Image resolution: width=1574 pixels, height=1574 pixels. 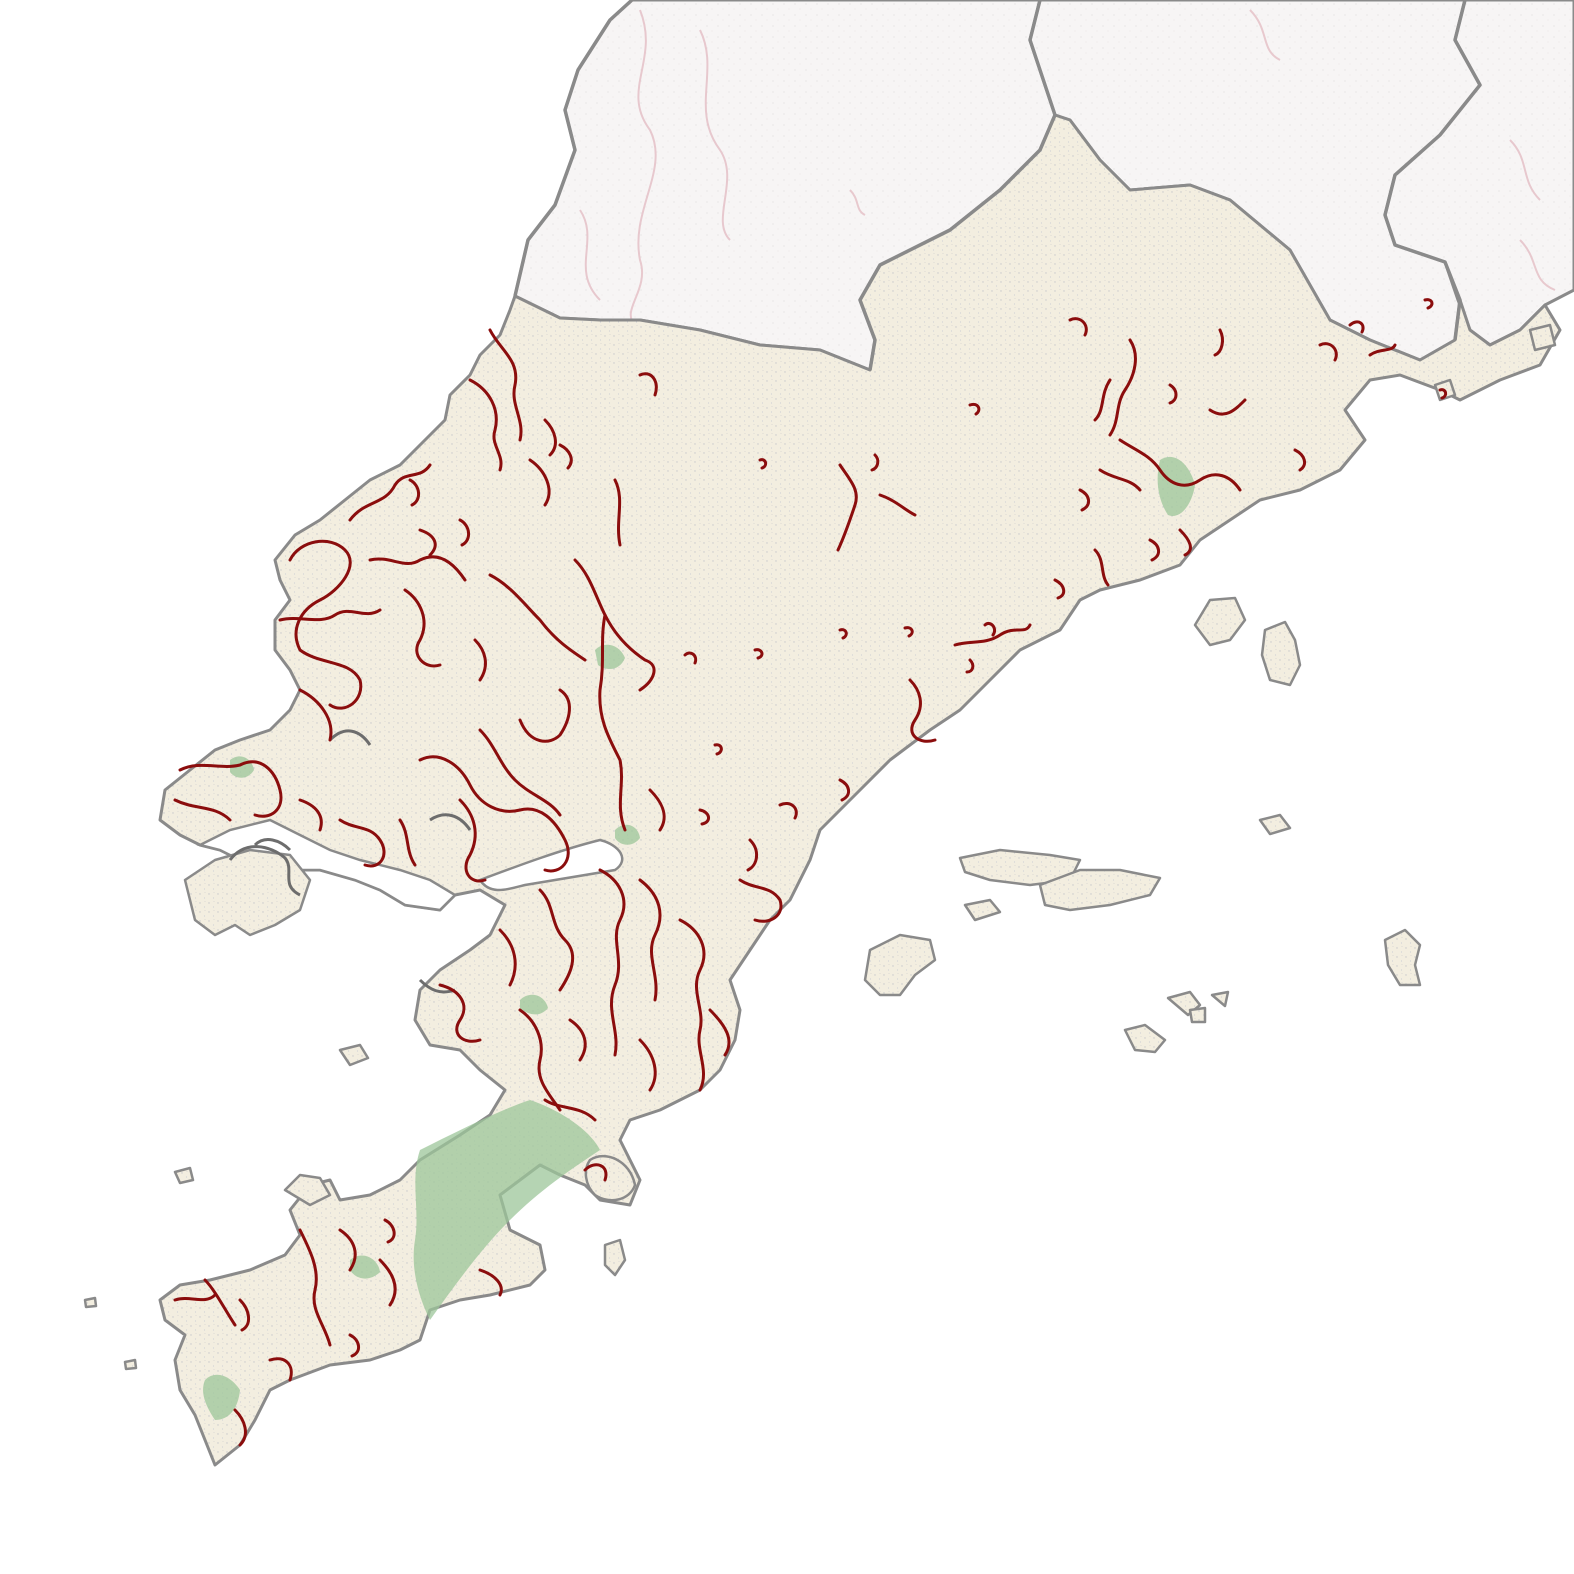 I want to click on urban-area-east, so click(x=1176, y=486).